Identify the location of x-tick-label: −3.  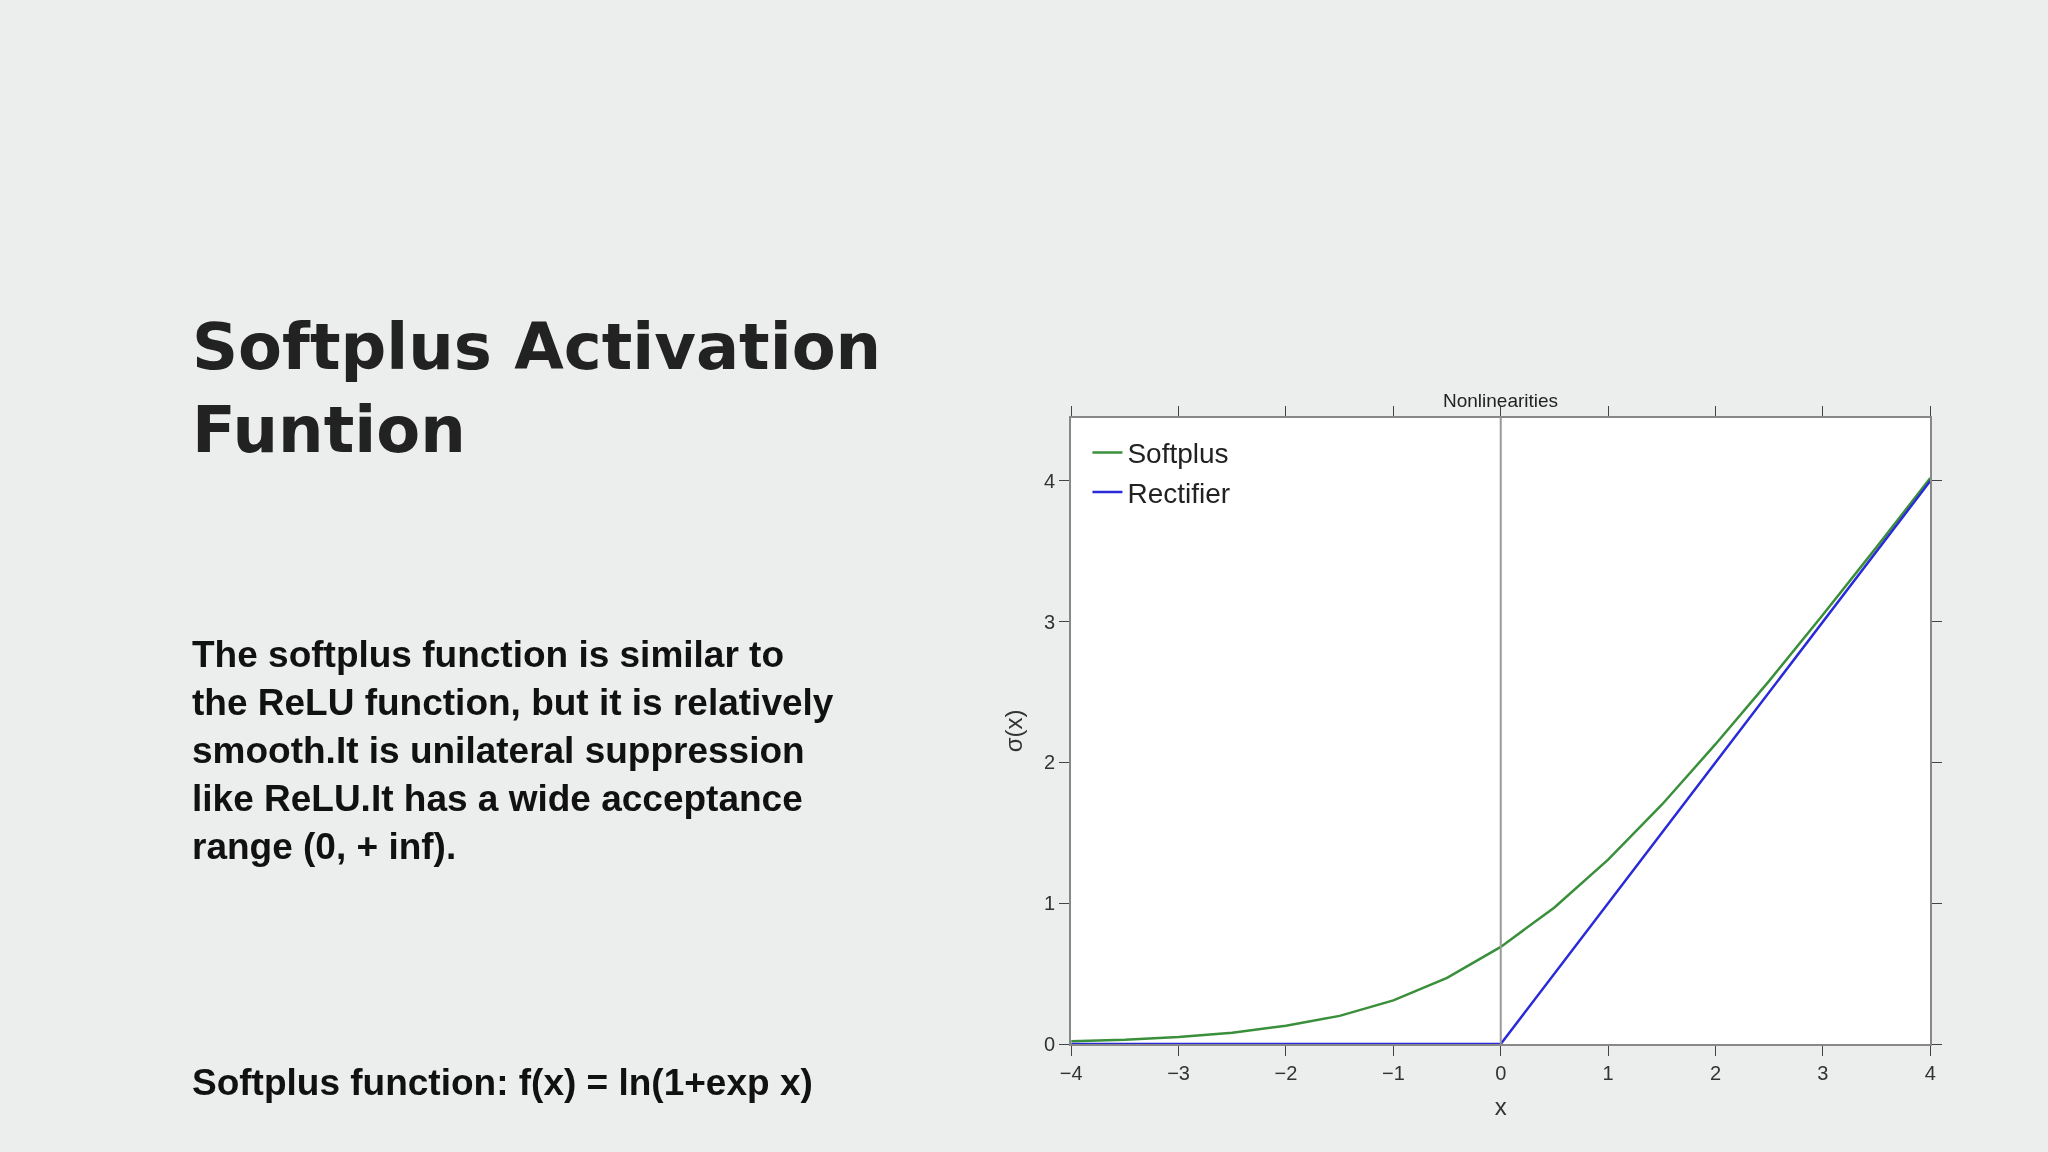
(1178, 1073).